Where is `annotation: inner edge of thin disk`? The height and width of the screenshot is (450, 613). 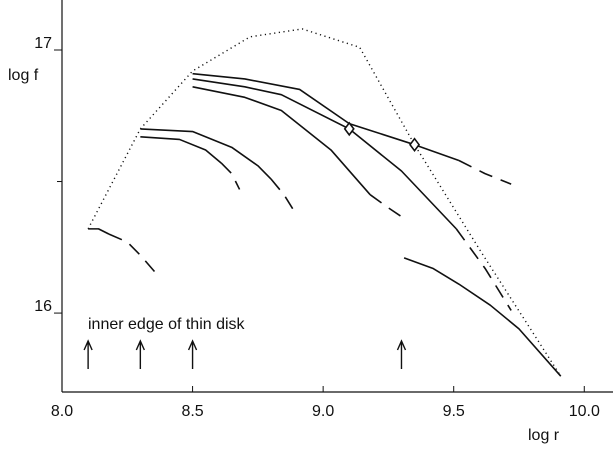
annotation: inner edge of thin disk is located at coordinates (167, 324).